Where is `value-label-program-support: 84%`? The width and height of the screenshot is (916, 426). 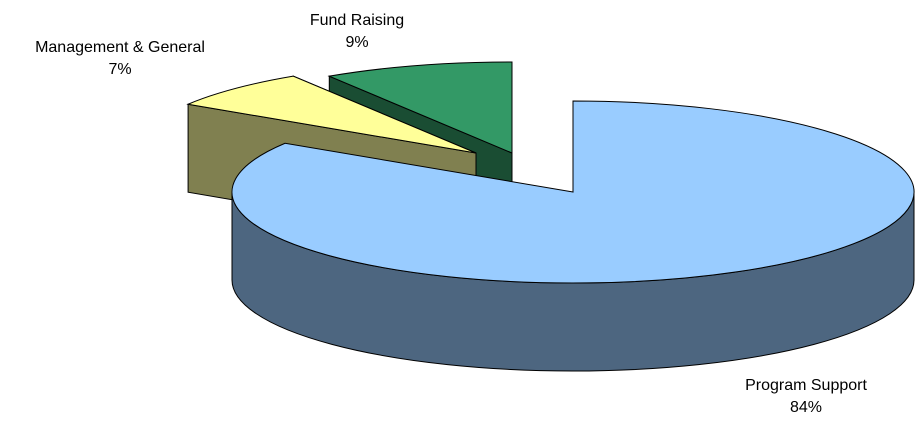 value-label-program-support: 84% is located at coordinates (806, 407).